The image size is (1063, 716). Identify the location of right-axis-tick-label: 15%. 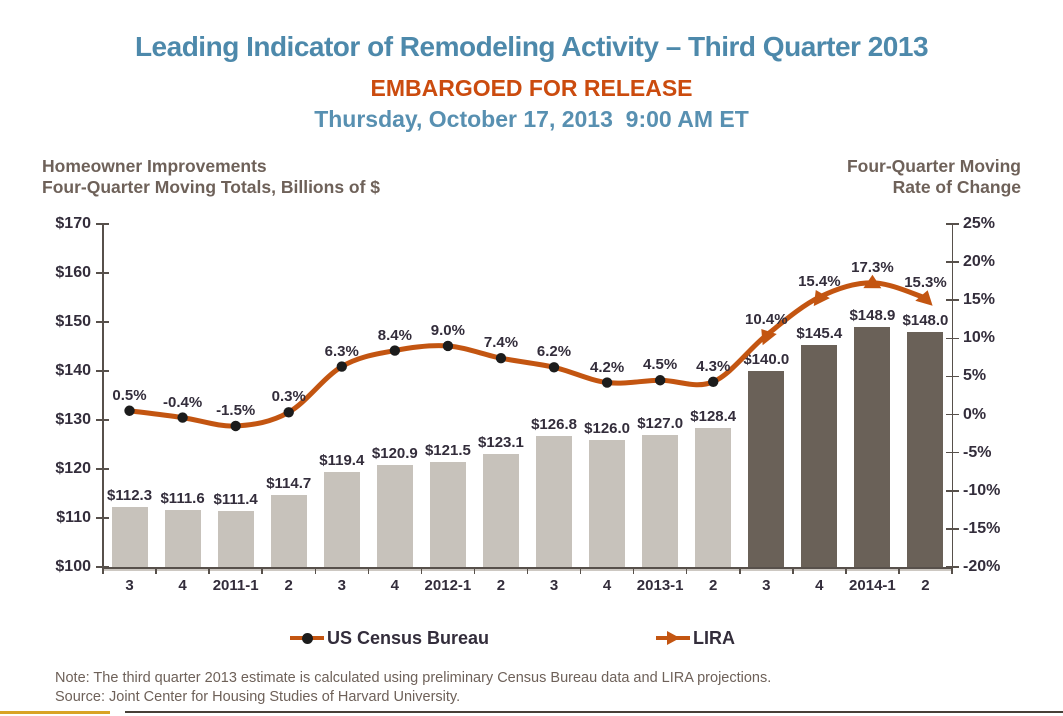
(979, 300).